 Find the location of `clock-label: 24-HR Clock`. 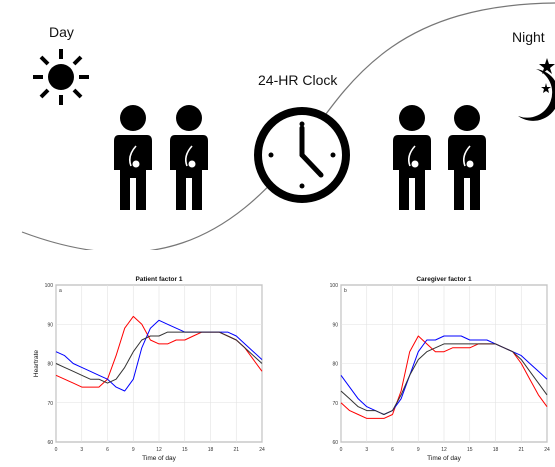

clock-label: 24-HR Clock is located at coordinates (298, 80).